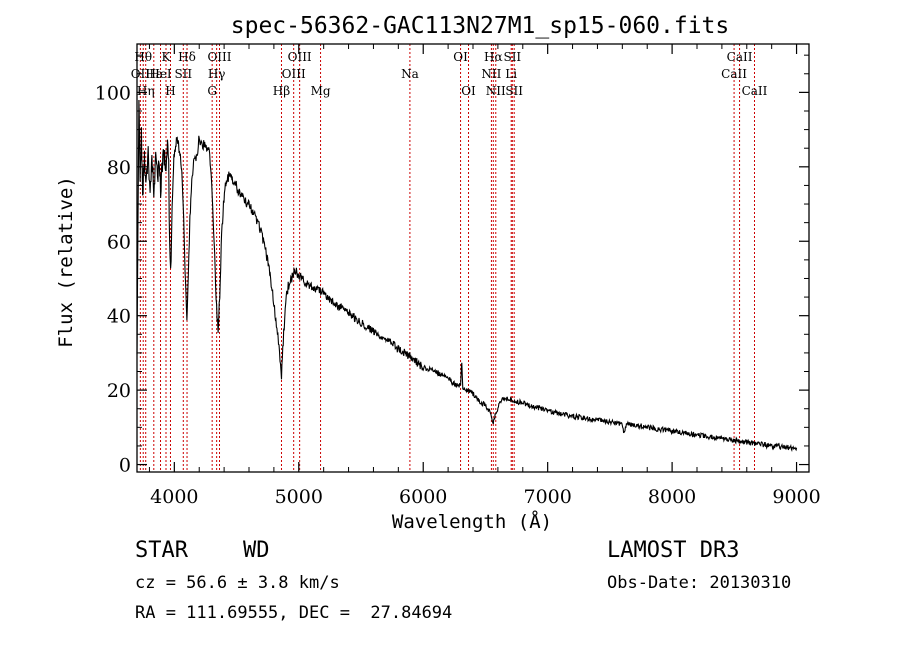  Describe the element at coordinates (321, 91) in the screenshot. I see `spectral-line-label: Mg` at that location.